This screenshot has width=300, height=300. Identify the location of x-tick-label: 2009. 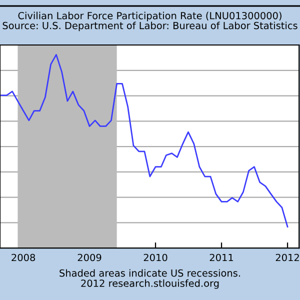
(90, 258).